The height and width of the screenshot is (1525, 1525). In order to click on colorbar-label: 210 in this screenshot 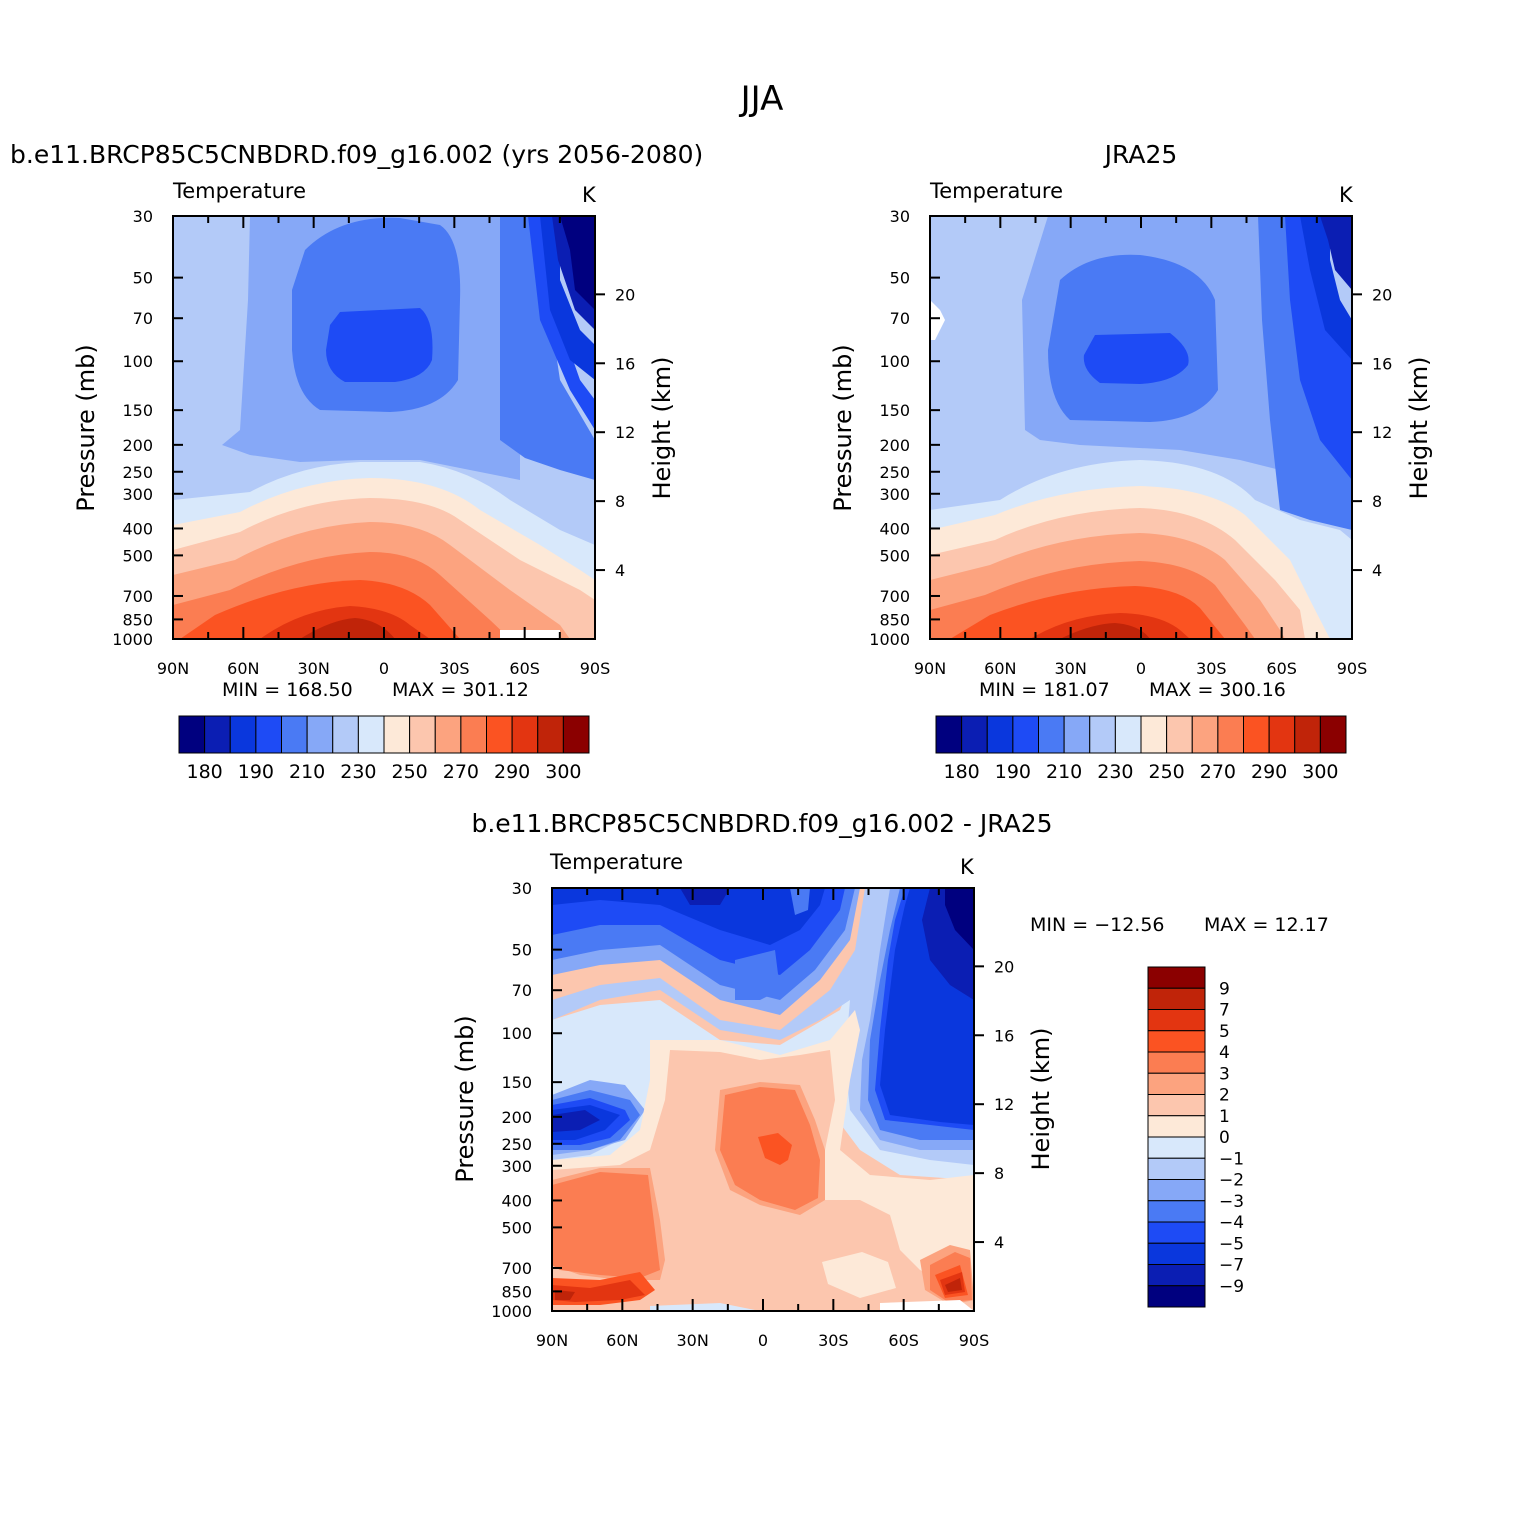, I will do `click(307, 772)`.